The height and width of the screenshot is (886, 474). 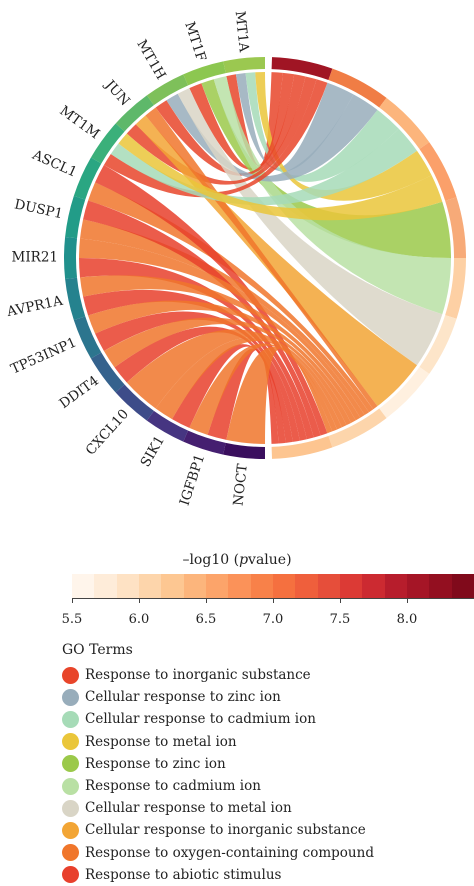 I want to click on gene-label-ddit4: DDIT4, so click(x=78, y=392).